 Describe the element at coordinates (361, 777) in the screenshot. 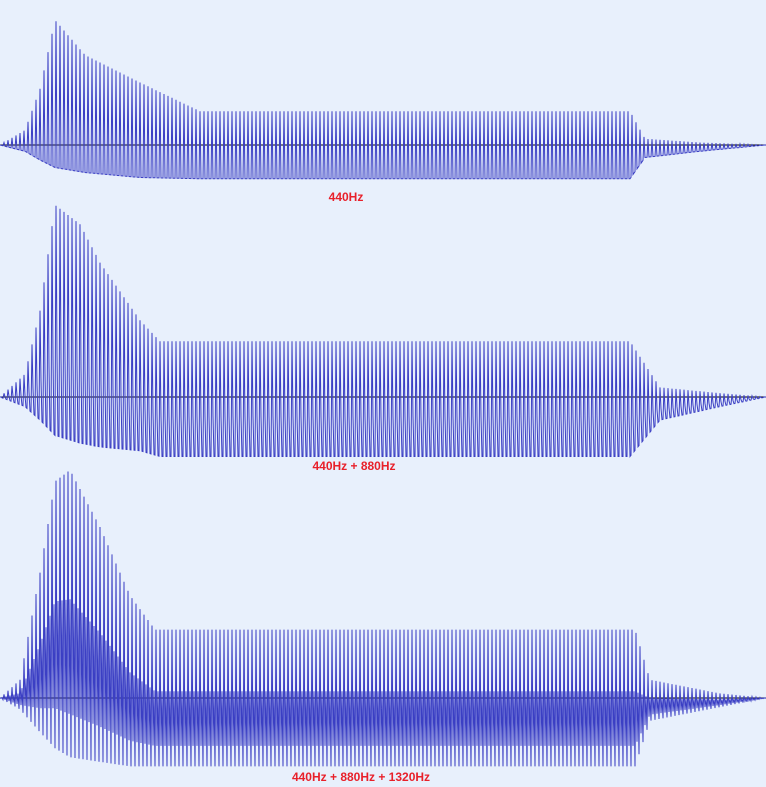

I see `panel-label: 440Hz + 880Hz + 1320Hz` at that location.